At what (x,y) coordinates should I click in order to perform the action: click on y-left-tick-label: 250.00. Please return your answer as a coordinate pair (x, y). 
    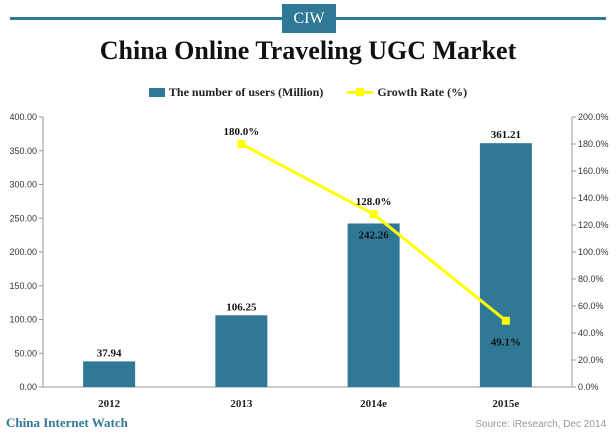
    Looking at the image, I should click on (23, 218).